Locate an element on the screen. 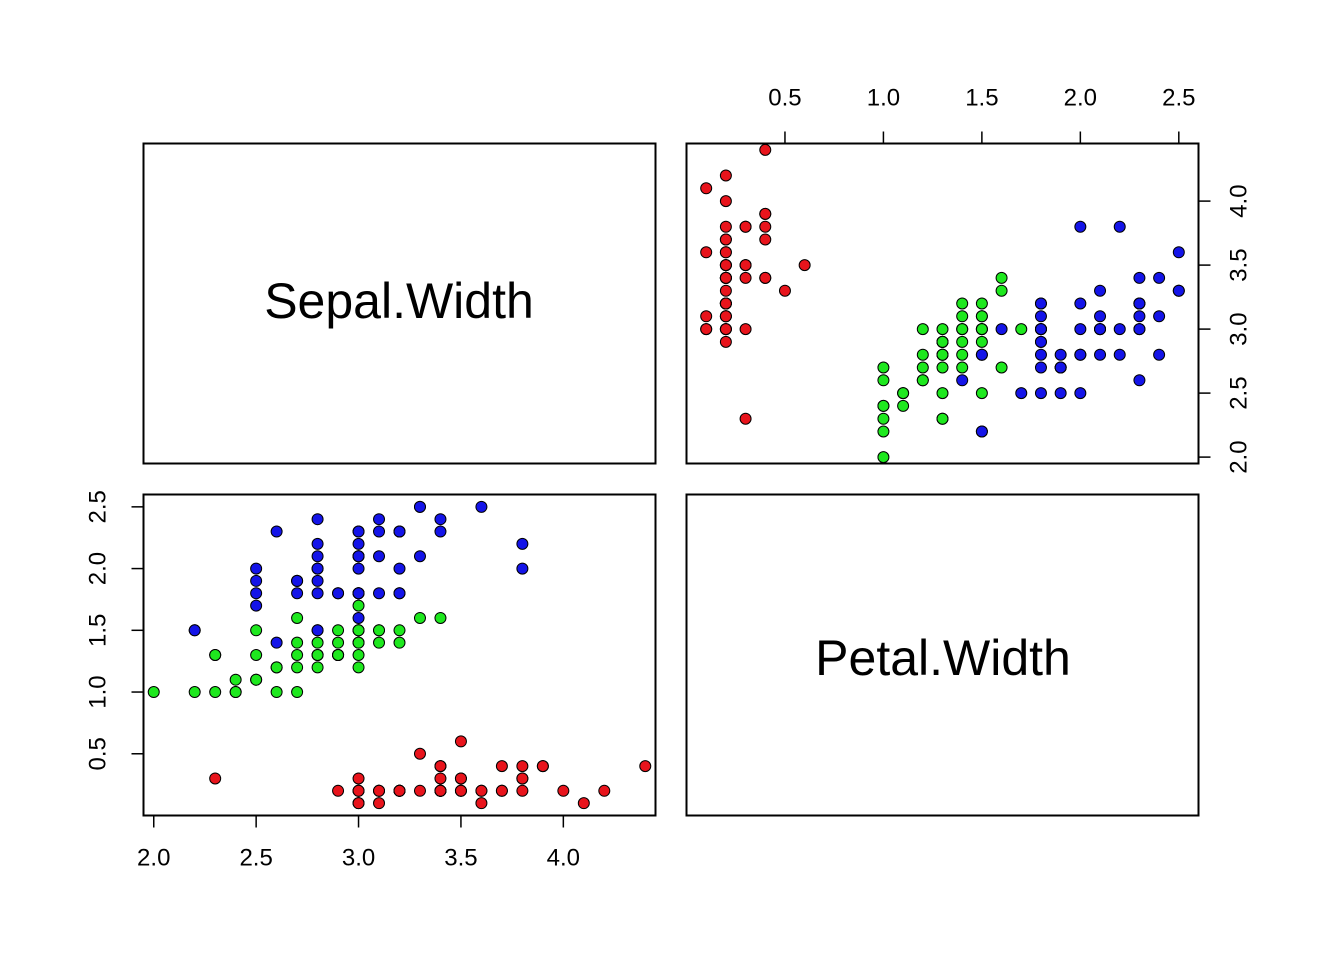  diag-label-sepal-width: Sepal.Width is located at coordinates (399, 301).